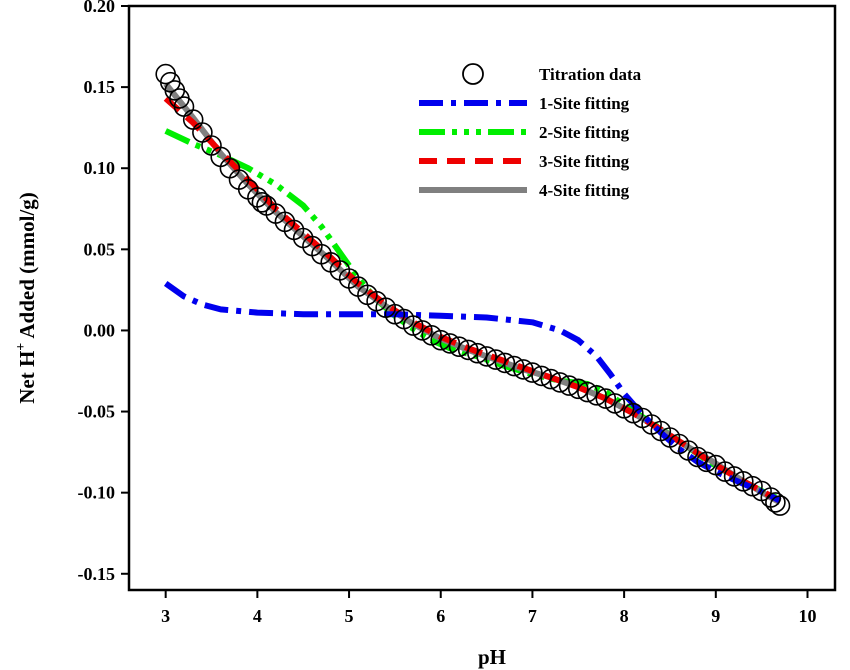 The height and width of the screenshot is (670, 850). I want to click on legend-marker-titration-data, so click(473, 74).